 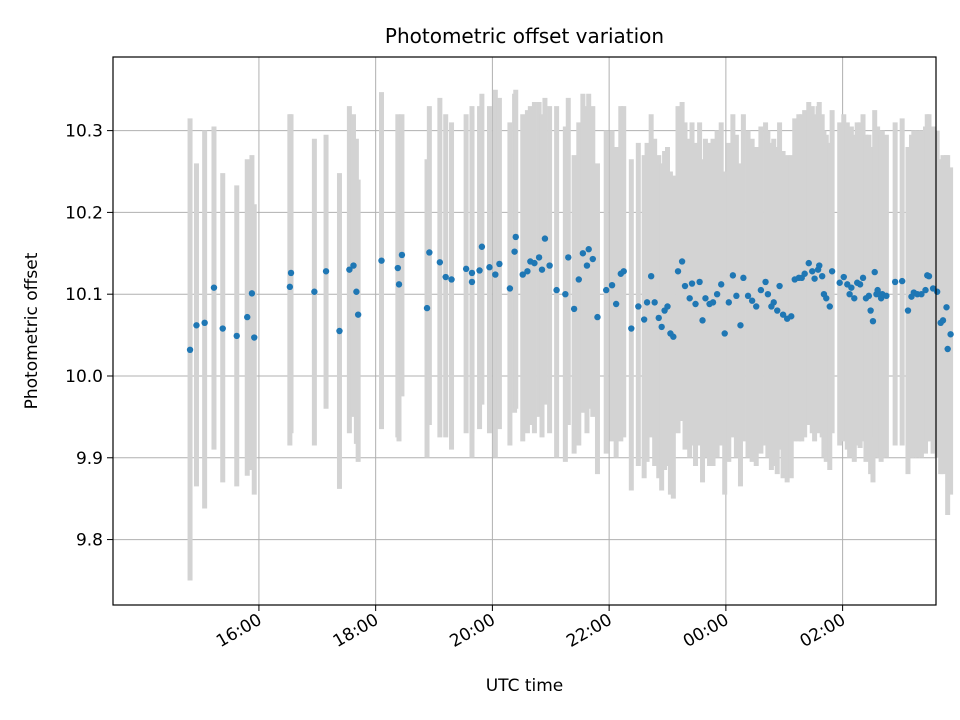 What do you see at coordinates (84, 295) in the screenshot?
I see `y-tick-label: 10.1` at bounding box center [84, 295].